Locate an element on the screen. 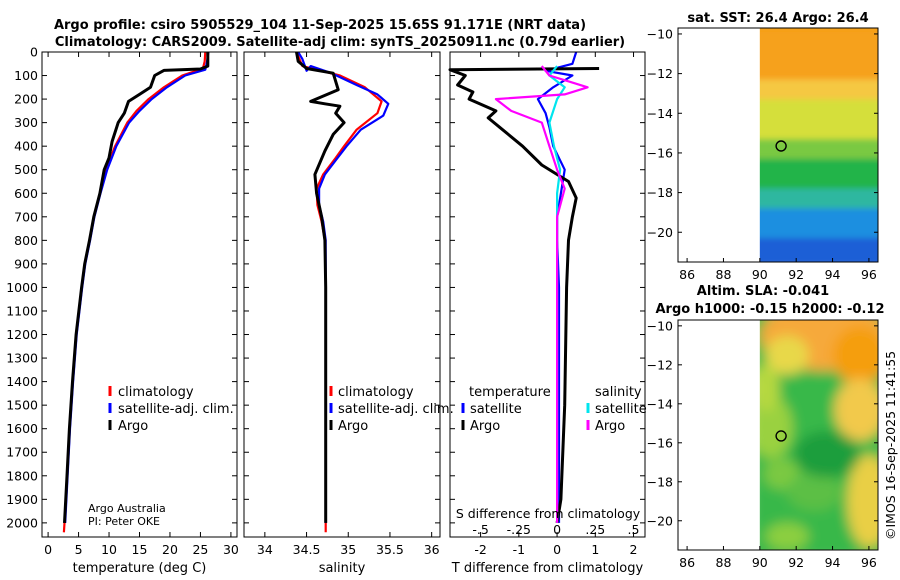 Image resolution: width=900 pixels, height=580 pixels. x-tick-label: 10 is located at coordinates (109, 549).